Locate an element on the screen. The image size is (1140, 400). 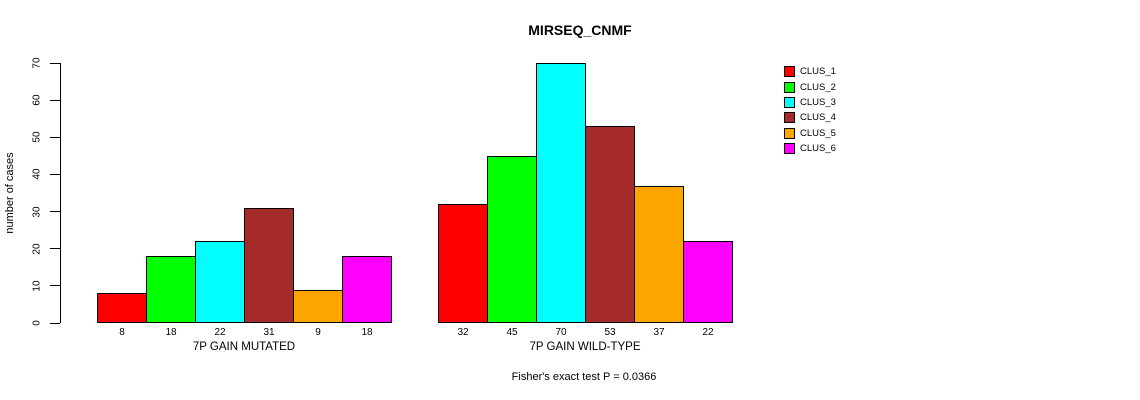
y-axis-tick-label: 10 is located at coordinates (37, 286).